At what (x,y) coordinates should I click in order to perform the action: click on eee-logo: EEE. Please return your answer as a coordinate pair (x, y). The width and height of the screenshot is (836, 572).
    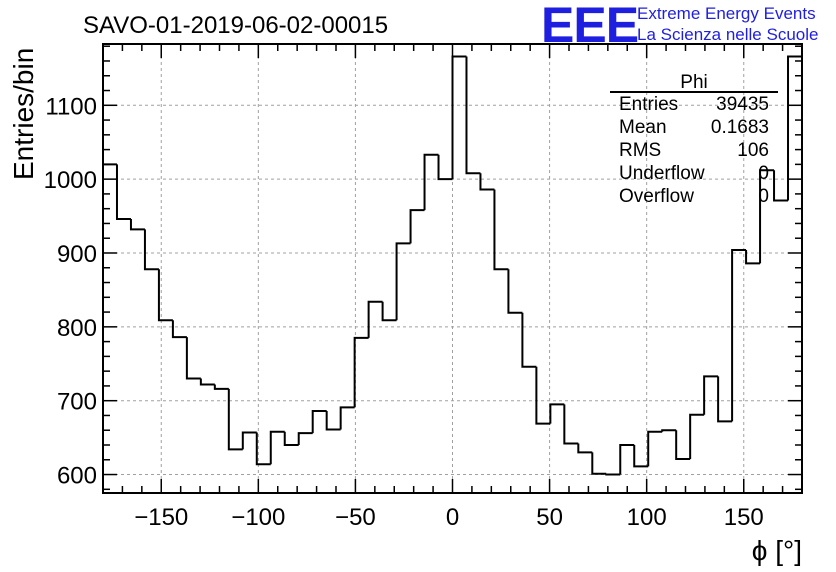
    Looking at the image, I should click on (589, 26).